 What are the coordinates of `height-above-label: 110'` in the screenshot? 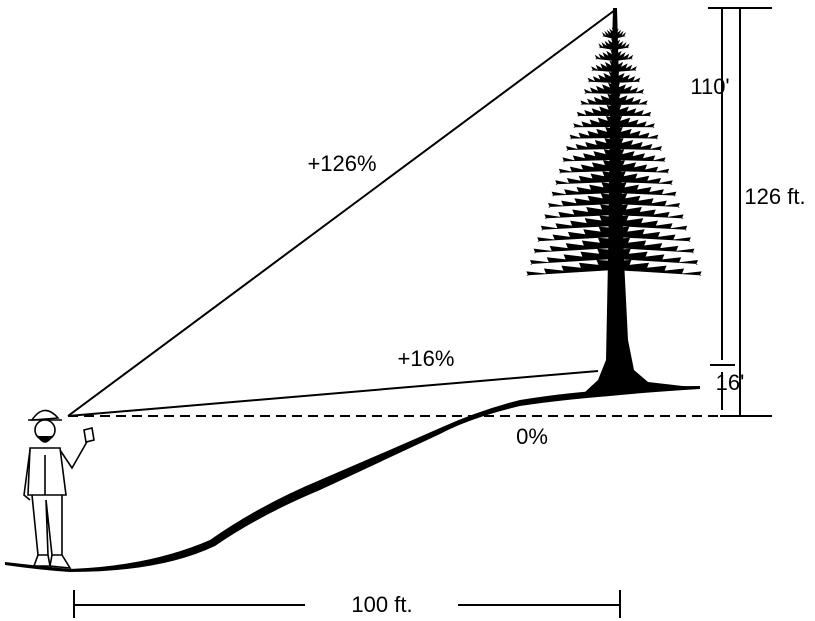 It's located at (709, 86).